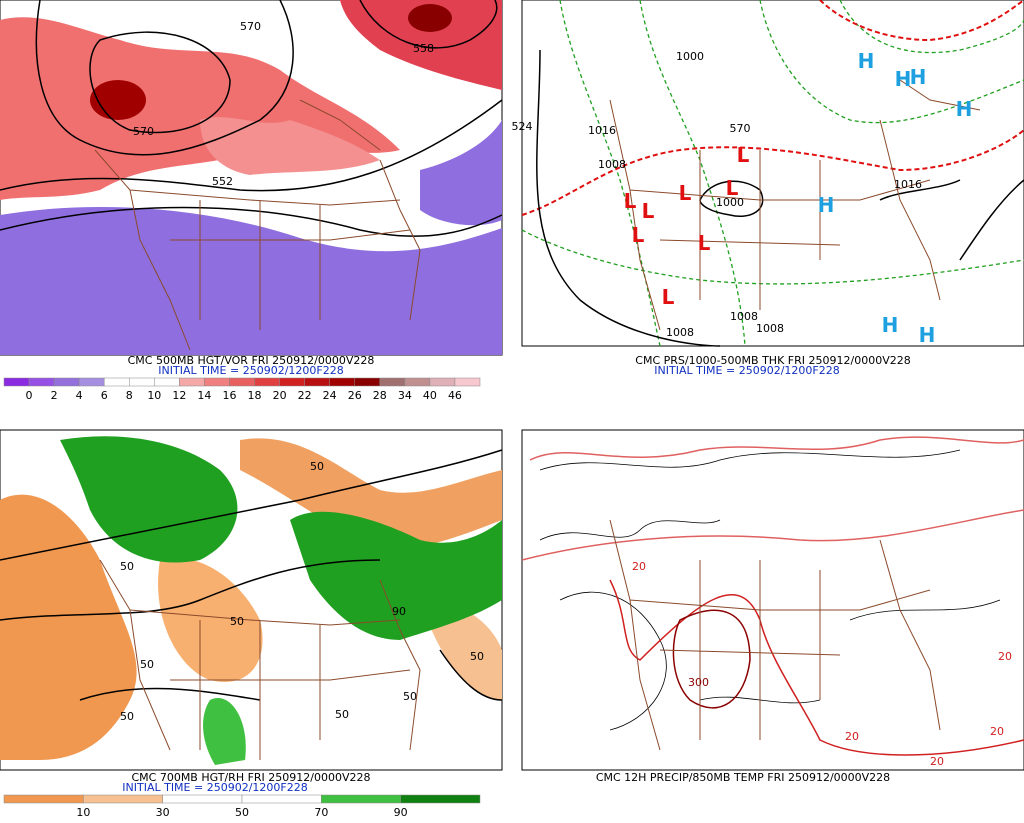 The image size is (1024, 823). I want to click on colorbar-label: 16, so click(229, 395).